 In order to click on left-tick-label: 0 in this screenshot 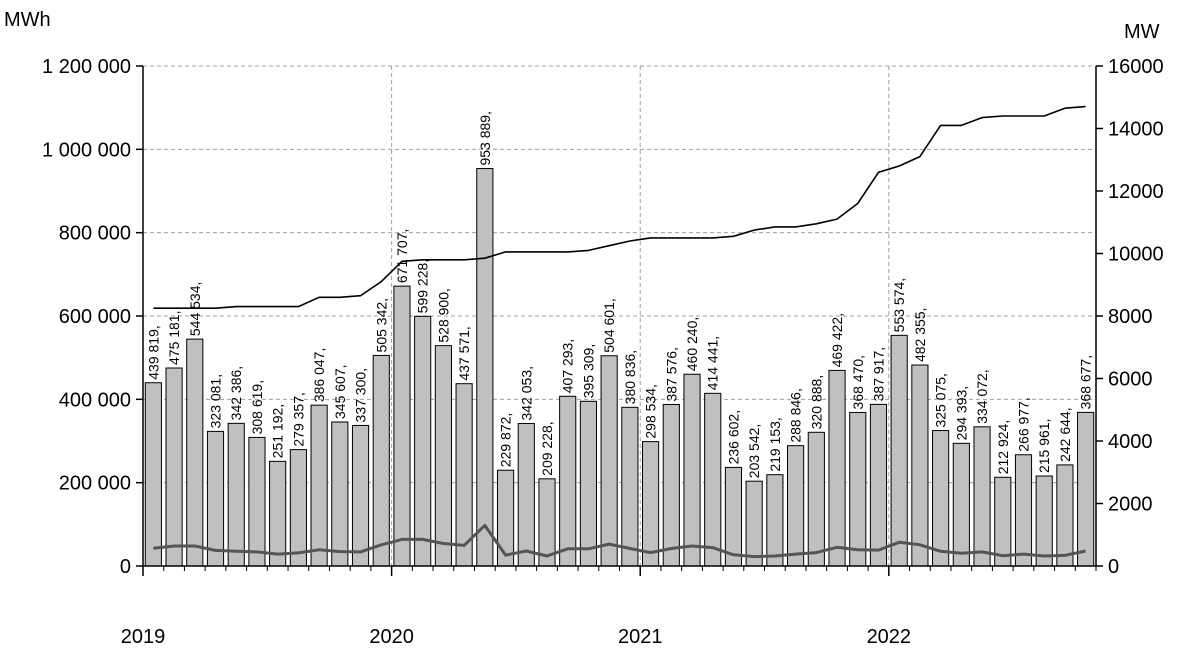, I will do `click(125, 567)`.